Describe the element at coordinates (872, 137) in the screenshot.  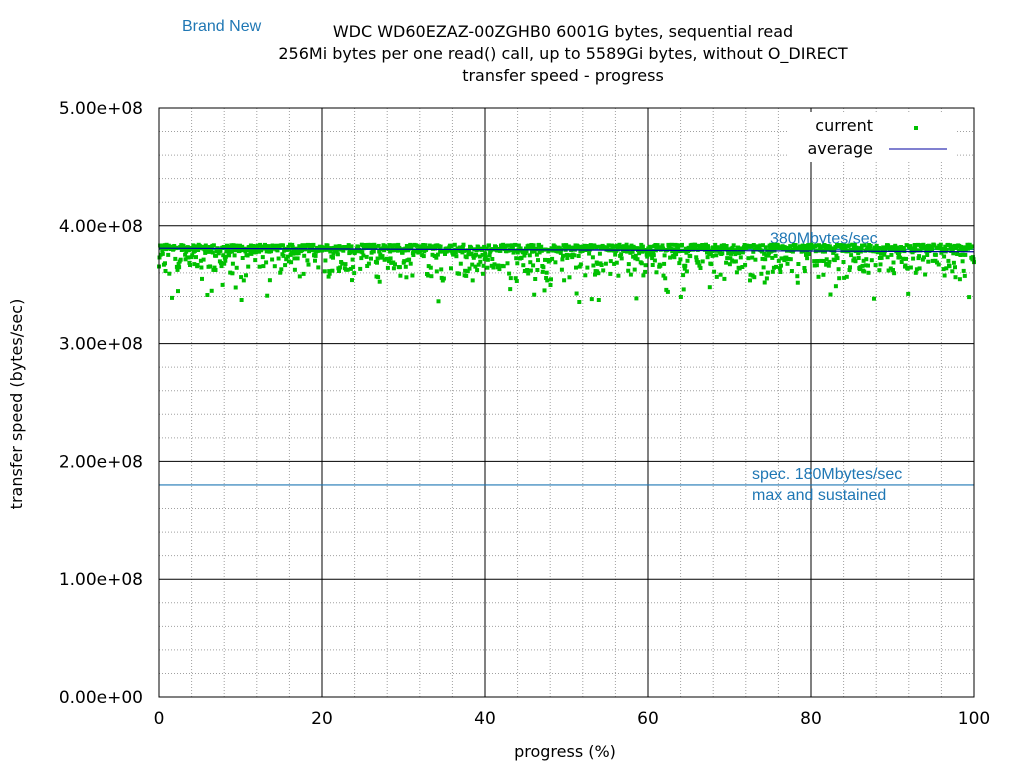
I see `legend: current average` at that location.